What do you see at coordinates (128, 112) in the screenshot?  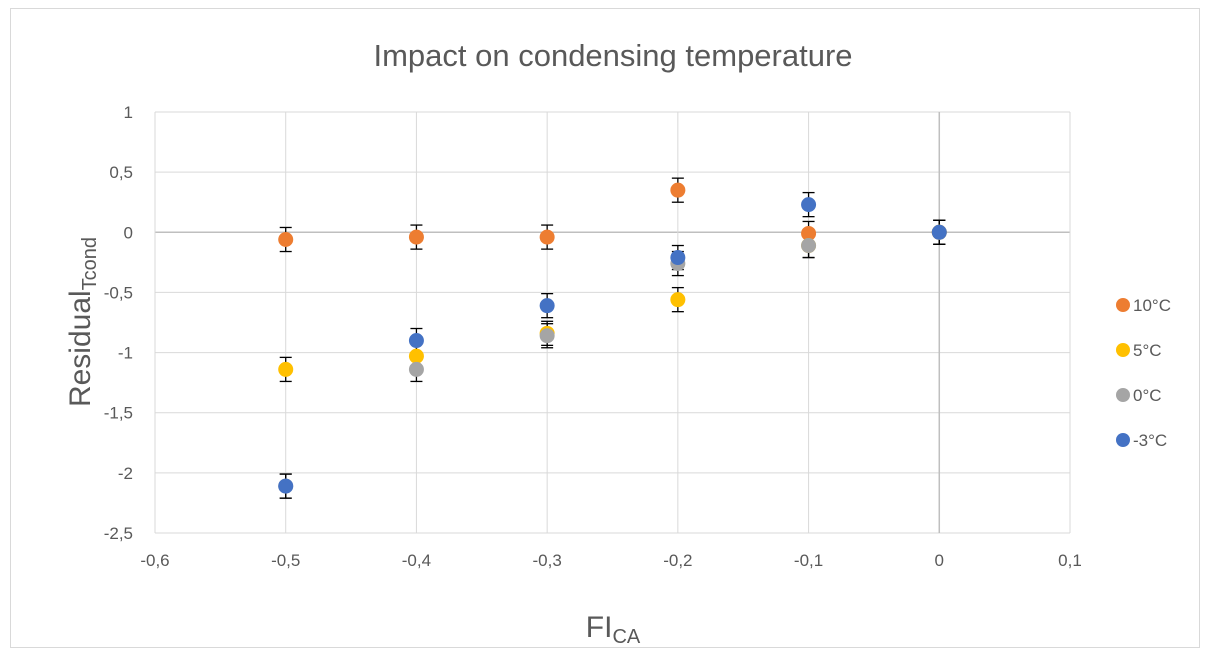 I see `y-tick-label: 1` at bounding box center [128, 112].